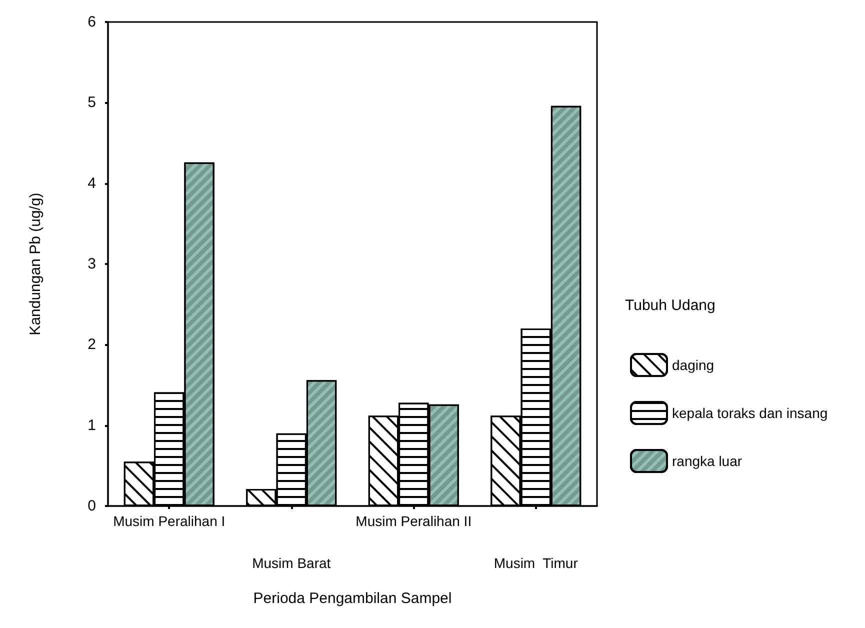 The height and width of the screenshot is (628, 865). What do you see at coordinates (92, 506) in the screenshot?
I see `y-tick-label: 0` at bounding box center [92, 506].